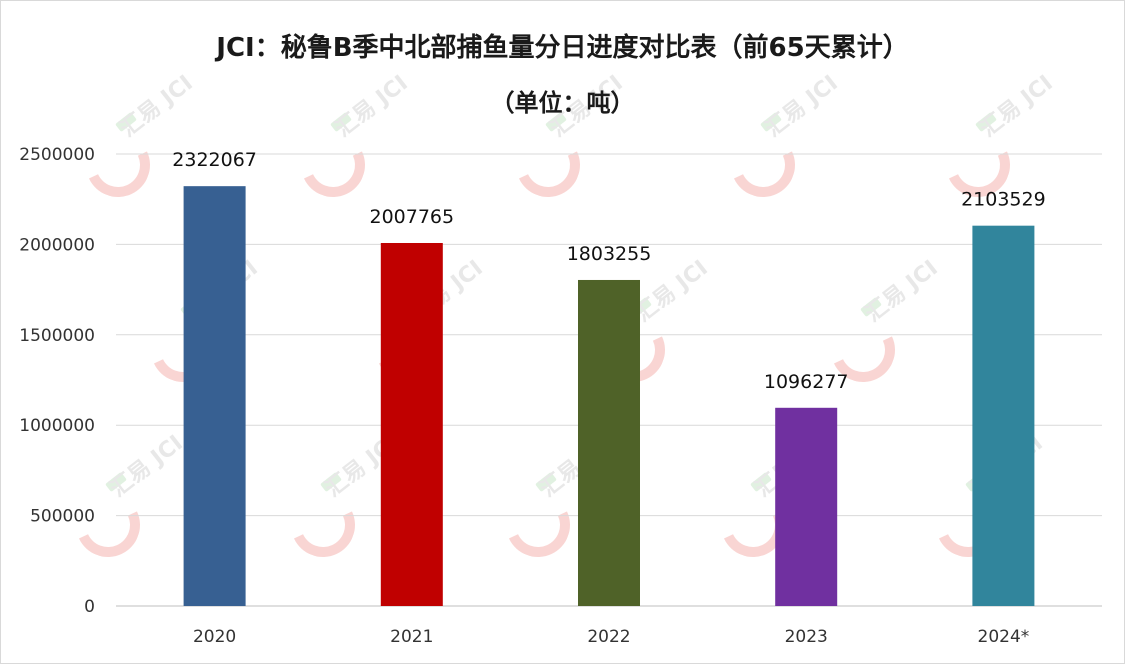 Image resolution: width=1125 pixels, height=664 pixels. Describe the element at coordinates (562, 103) in the screenshot. I see `chart-subtitle: （单位：吨）` at that location.